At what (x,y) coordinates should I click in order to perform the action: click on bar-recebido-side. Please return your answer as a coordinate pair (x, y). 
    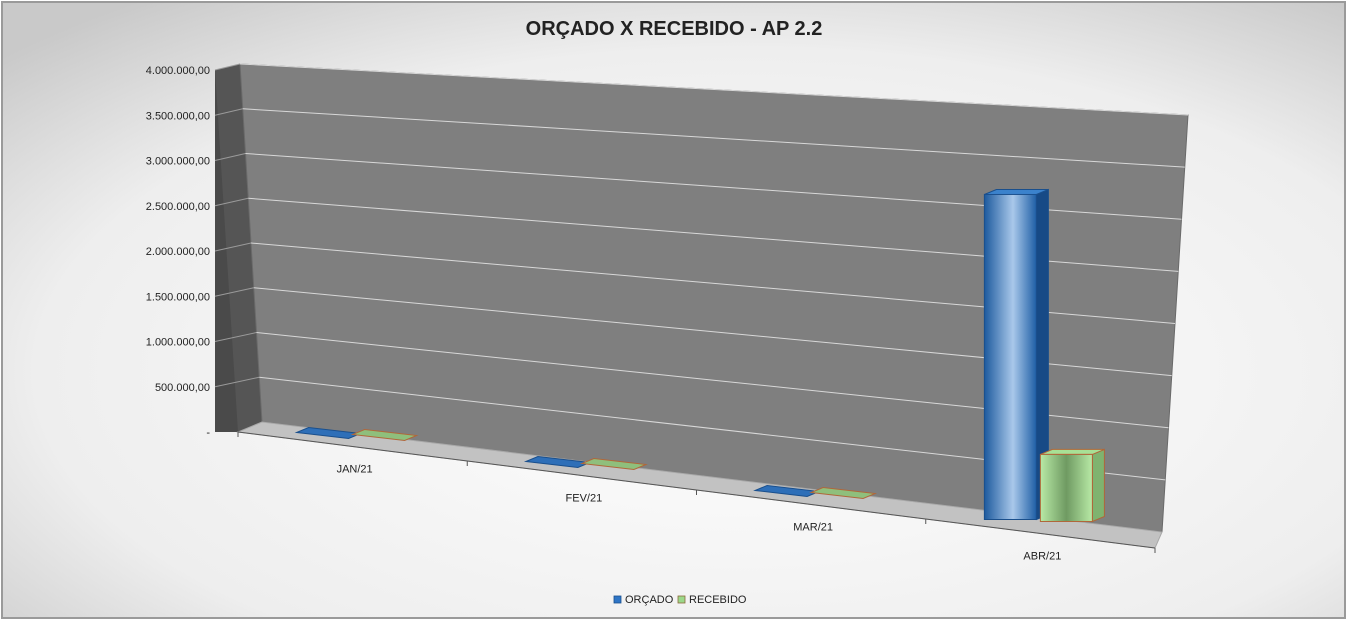
    Looking at the image, I should click on (1098, 485).